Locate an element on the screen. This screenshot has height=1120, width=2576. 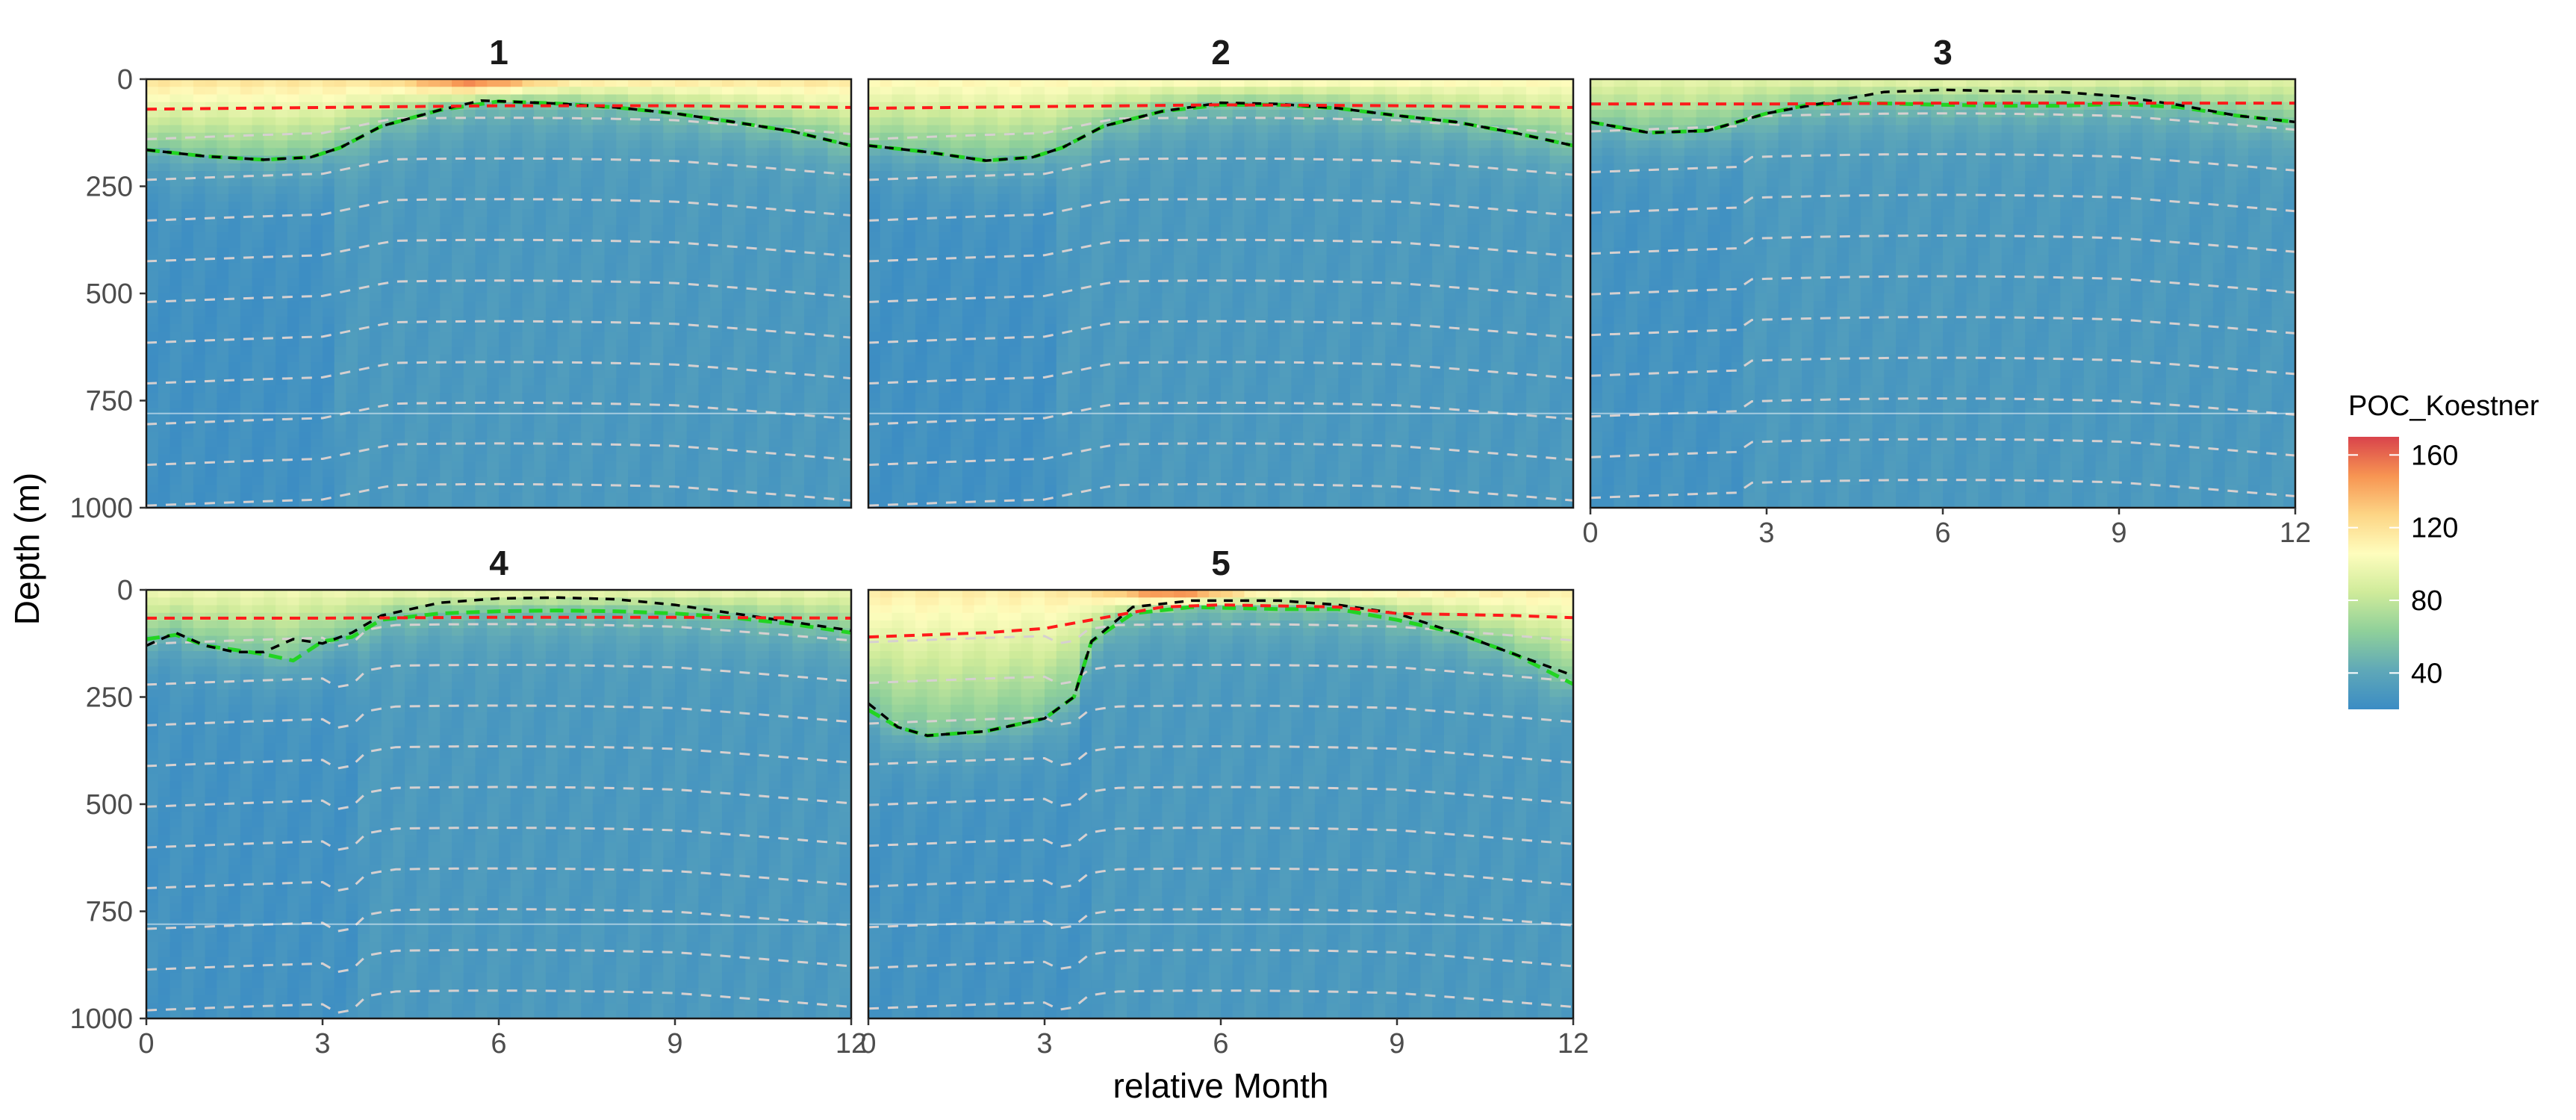
facet-panel-3: 3 0 3 6 9 12 is located at coordinates (1946, 291).